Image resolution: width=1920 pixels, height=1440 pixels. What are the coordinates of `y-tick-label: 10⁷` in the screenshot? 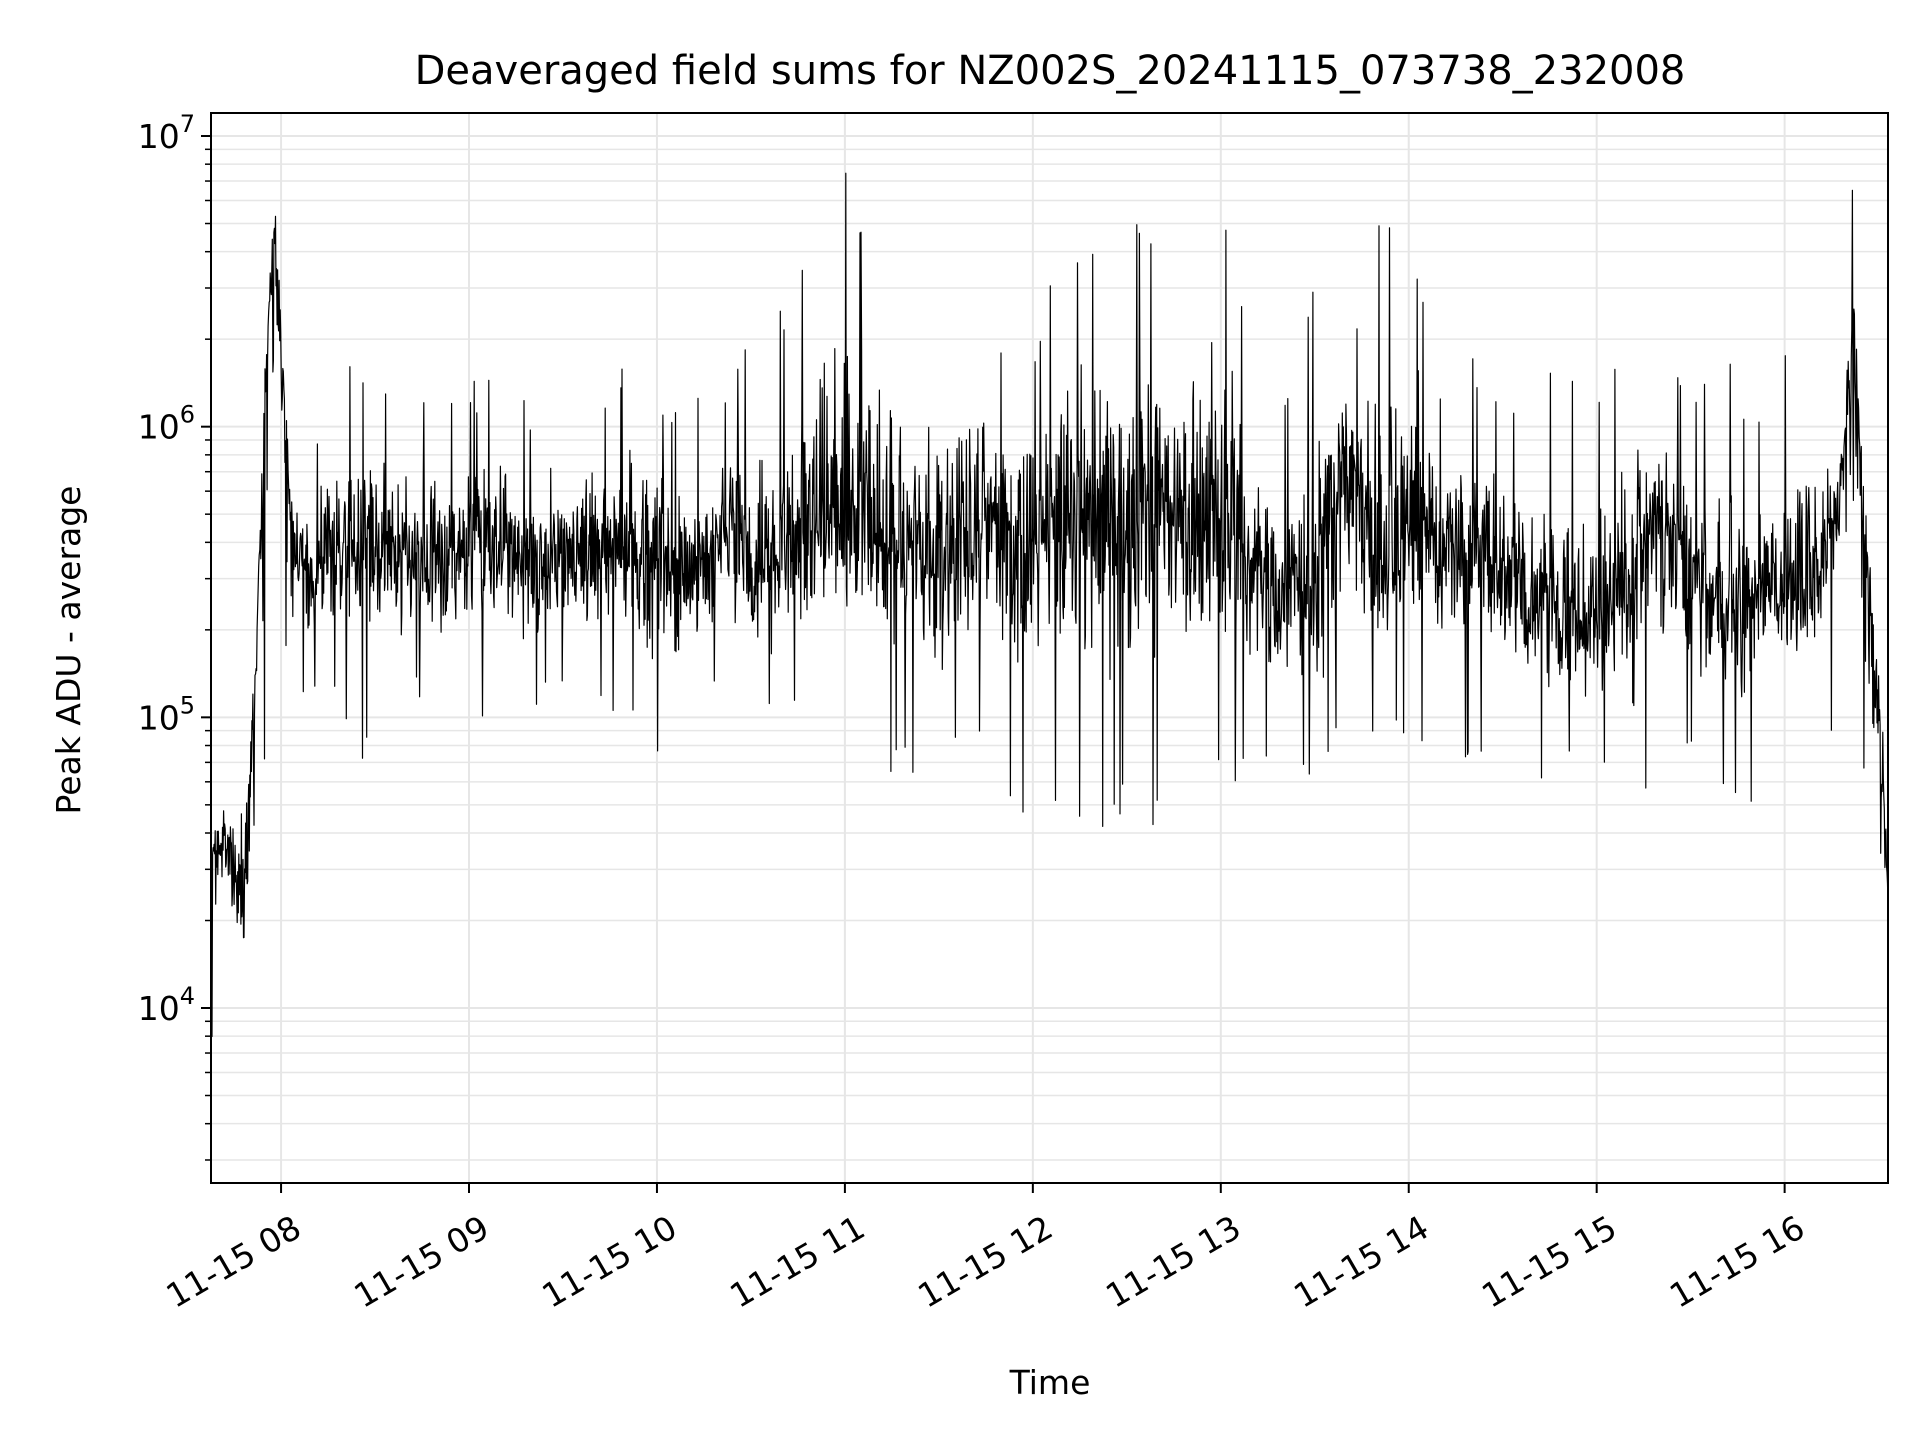 It's located at (166, 133).